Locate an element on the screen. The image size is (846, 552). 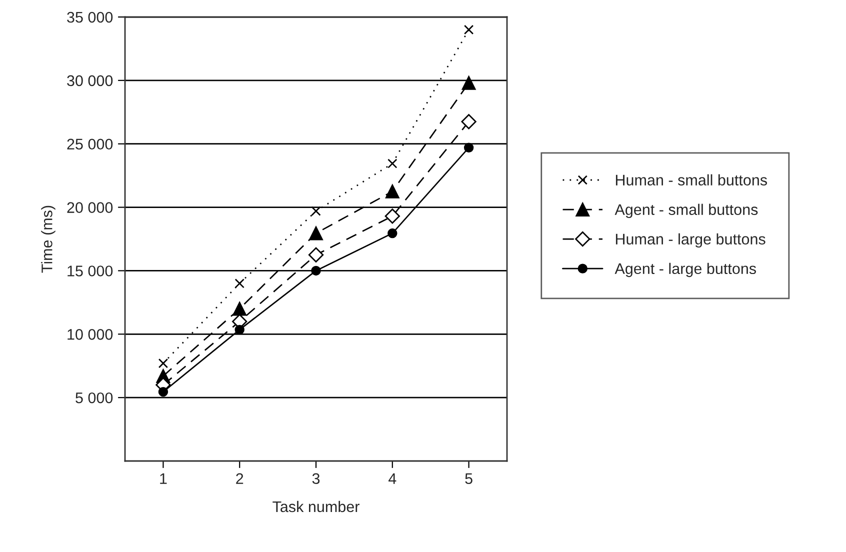
x-tick-label: 1 is located at coordinates (163, 478).